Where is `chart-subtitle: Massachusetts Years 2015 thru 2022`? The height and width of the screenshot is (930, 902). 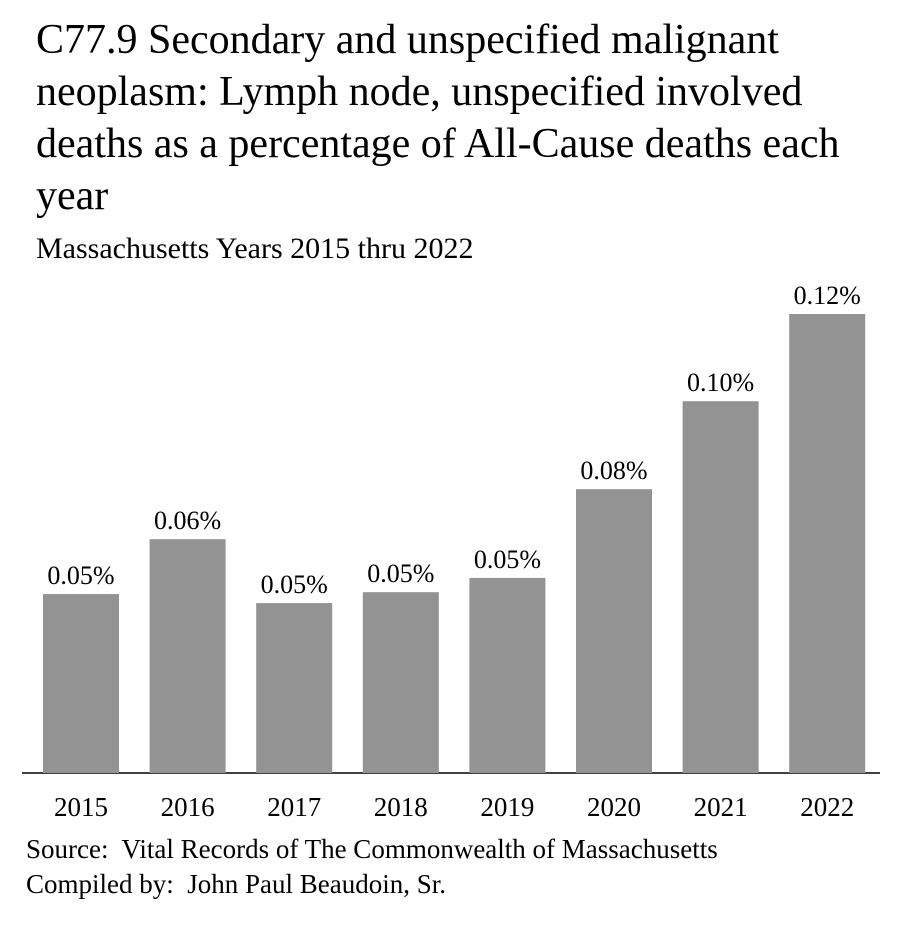 chart-subtitle: Massachusetts Years 2015 thru 2022 is located at coordinates (255, 248).